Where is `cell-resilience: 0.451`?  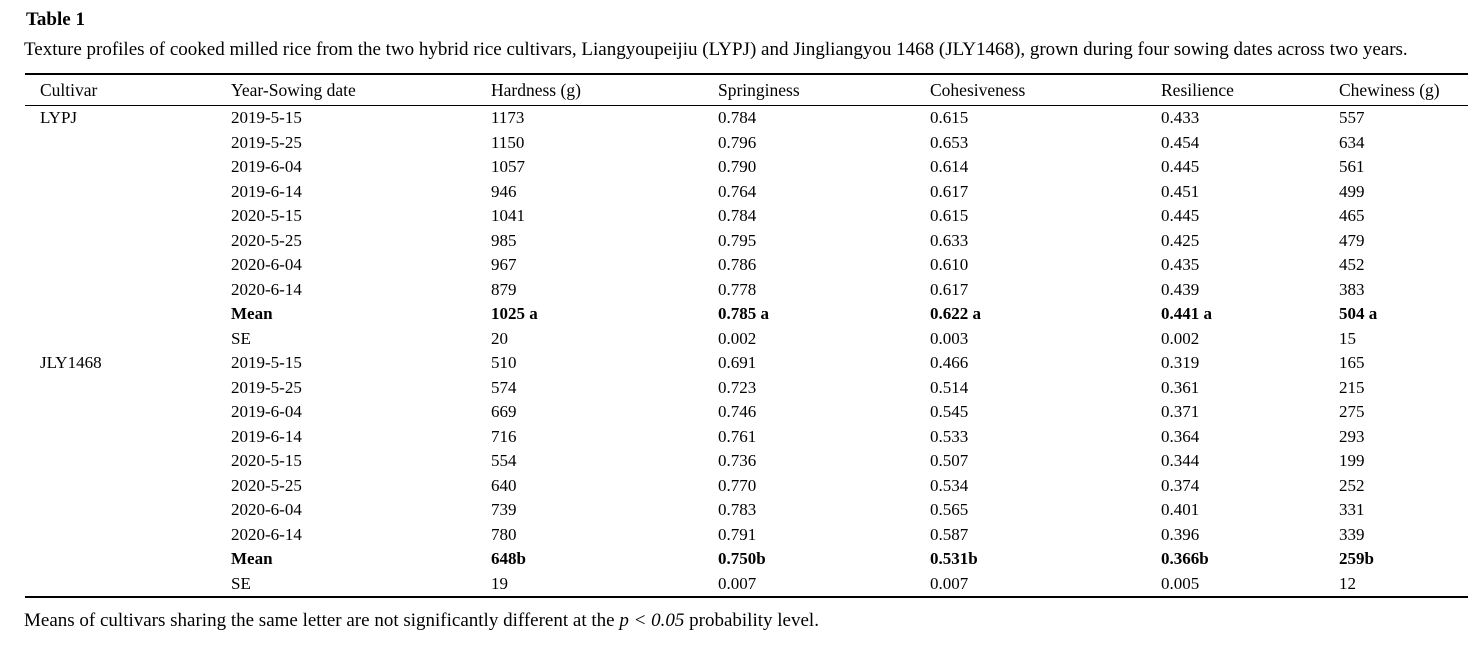
cell-resilience: 0.451 is located at coordinates (1180, 191).